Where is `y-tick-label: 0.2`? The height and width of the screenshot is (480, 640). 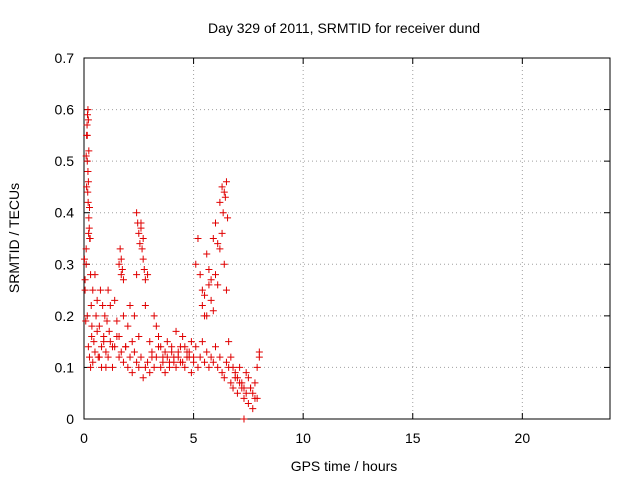
y-tick-label: 0.2 is located at coordinates (65, 316).